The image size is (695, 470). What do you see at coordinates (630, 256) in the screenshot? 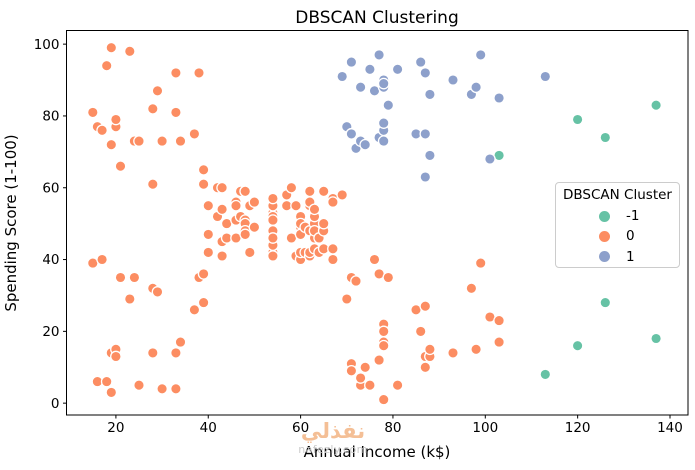
I see `legend-label-cluster-1: 1` at bounding box center [630, 256].